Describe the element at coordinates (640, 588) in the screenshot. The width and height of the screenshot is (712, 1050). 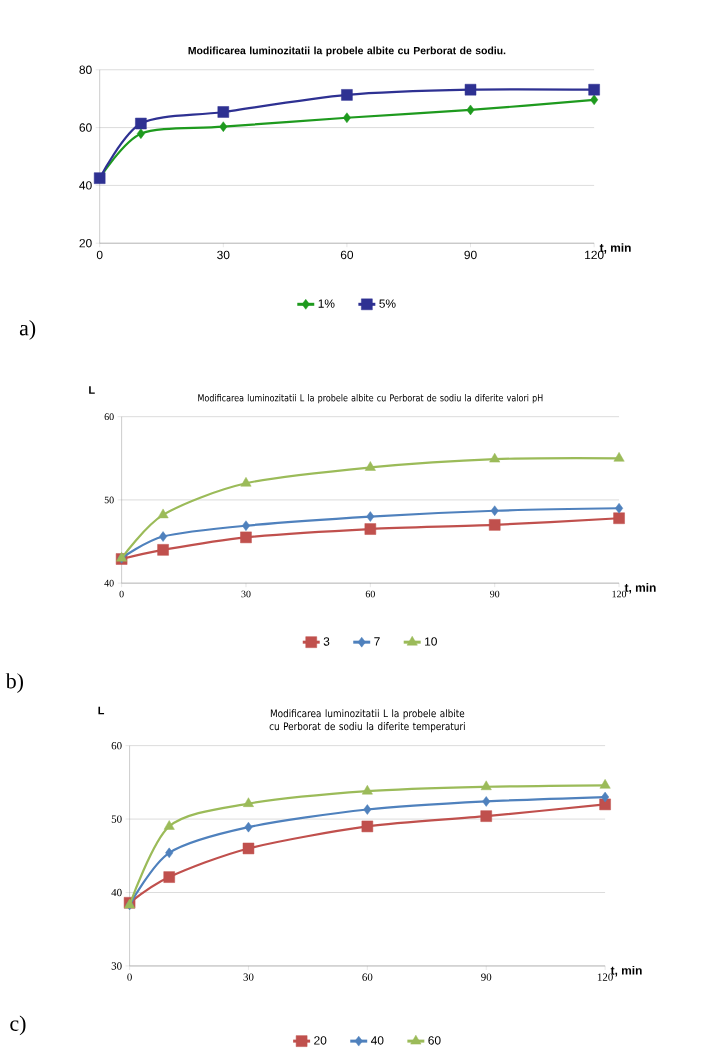
I see `x-axis-title: t, min` at that location.